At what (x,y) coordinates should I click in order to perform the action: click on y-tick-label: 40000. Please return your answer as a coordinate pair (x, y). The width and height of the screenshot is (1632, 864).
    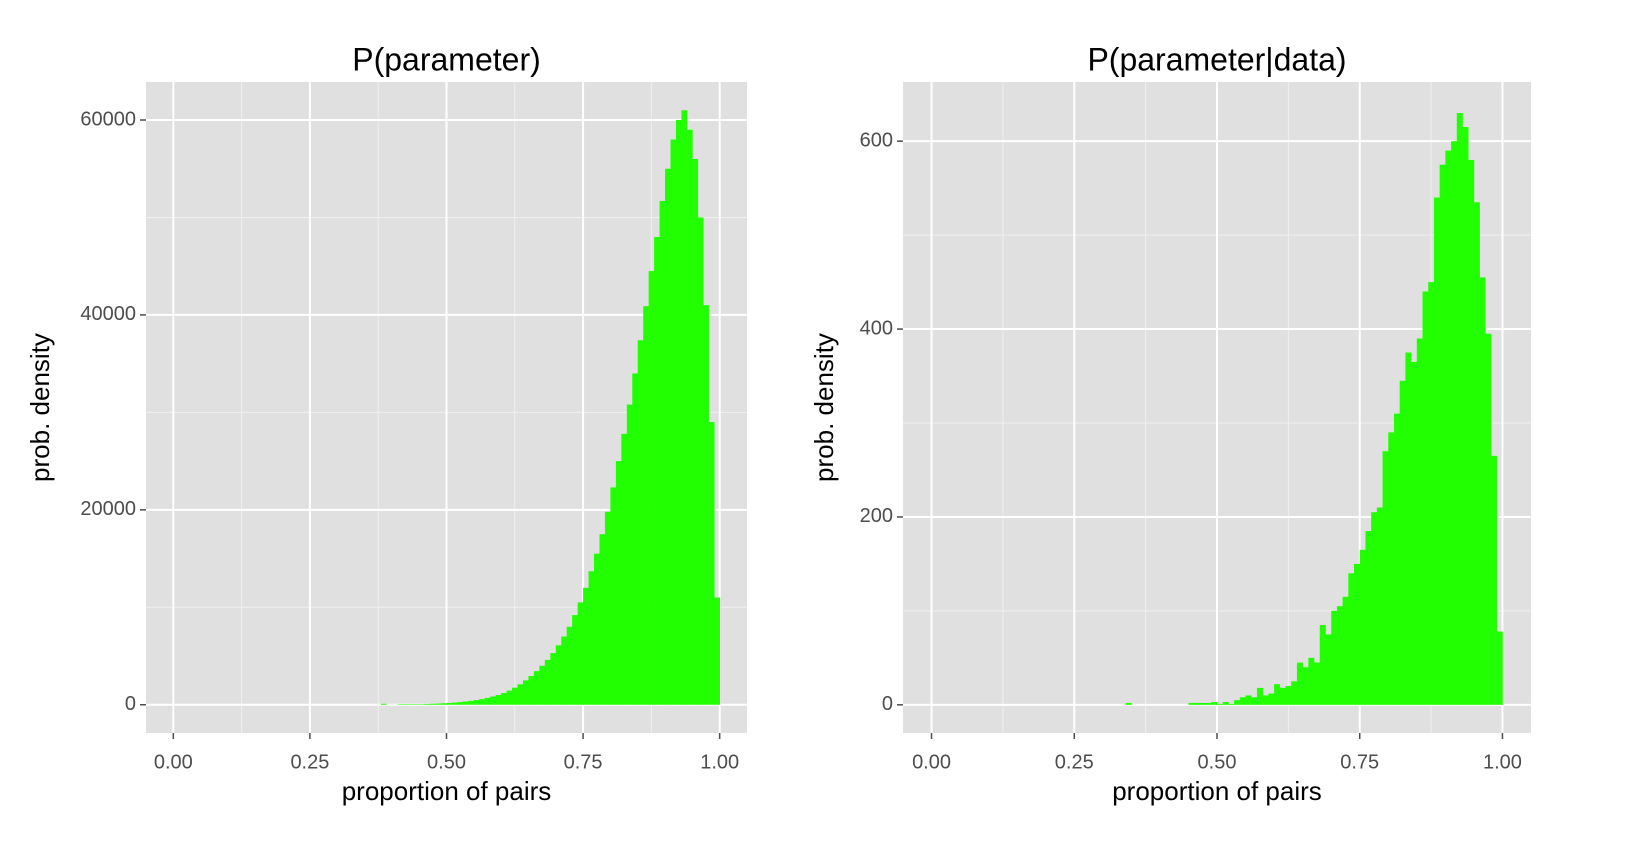
    Looking at the image, I should click on (108, 314).